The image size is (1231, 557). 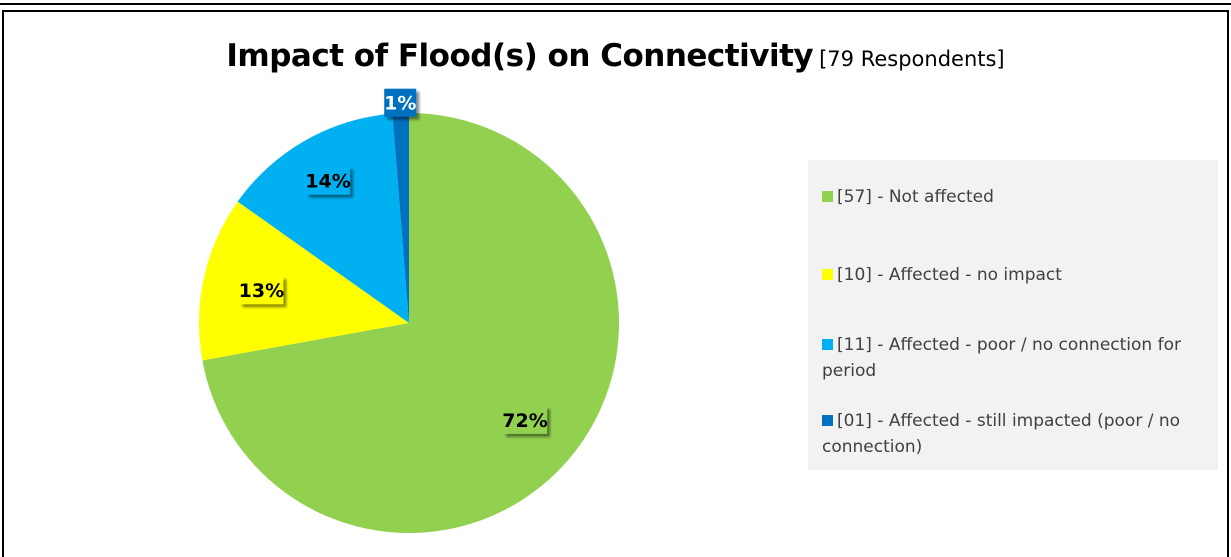 What do you see at coordinates (615, 2) in the screenshot?
I see `top-border` at bounding box center [615, 2].